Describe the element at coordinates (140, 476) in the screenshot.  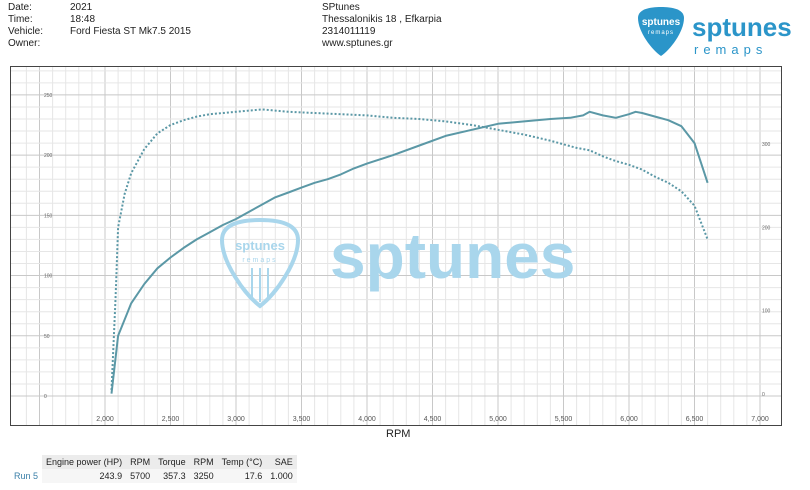
I see `results-cell: 5700` at that location.